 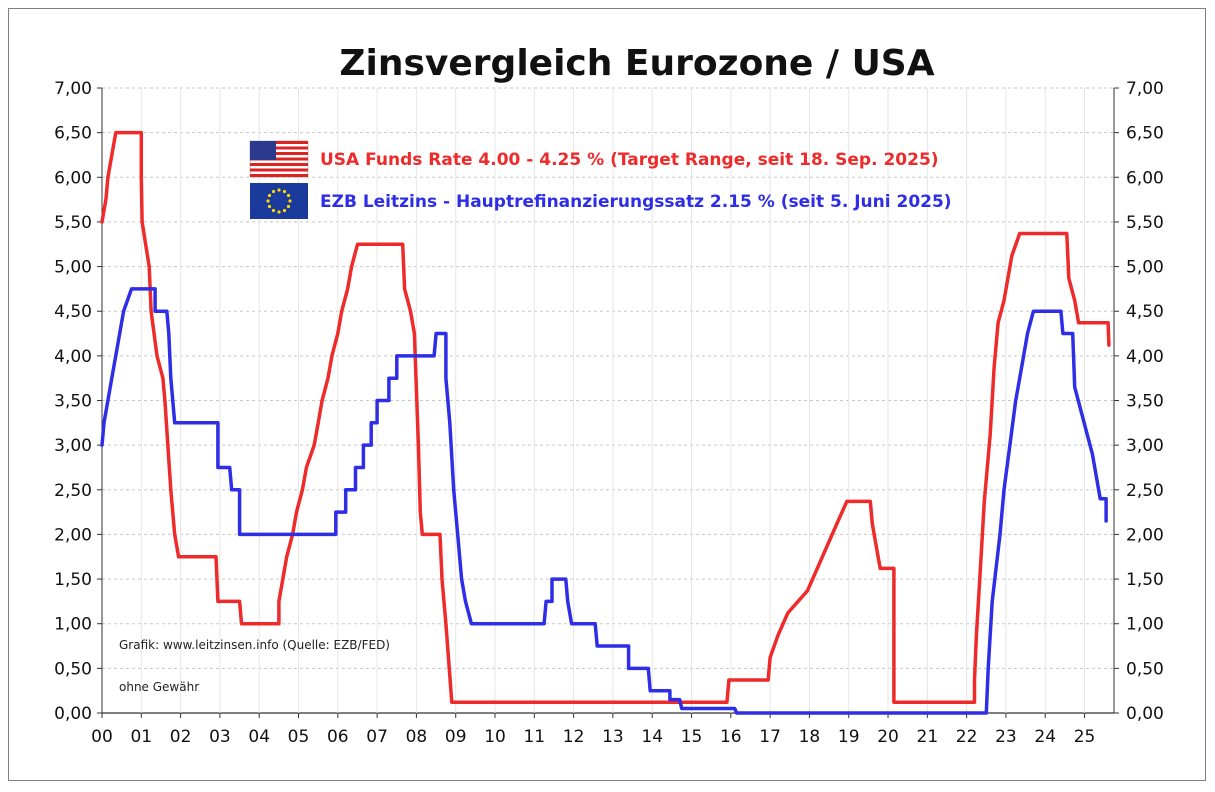 What do you see at coordinates (1145, 446) in the screenshot?
I see `y-tick-label-right: 3,00` at bounding box center [1145, 446].